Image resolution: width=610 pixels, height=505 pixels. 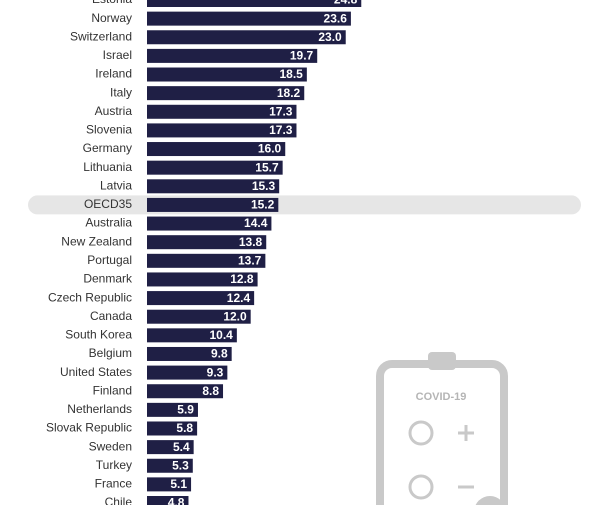 What do you see at coordinates (239, 298) in the screenshot?
I see `value-label: 12.4` at bounding box center [239, 298].